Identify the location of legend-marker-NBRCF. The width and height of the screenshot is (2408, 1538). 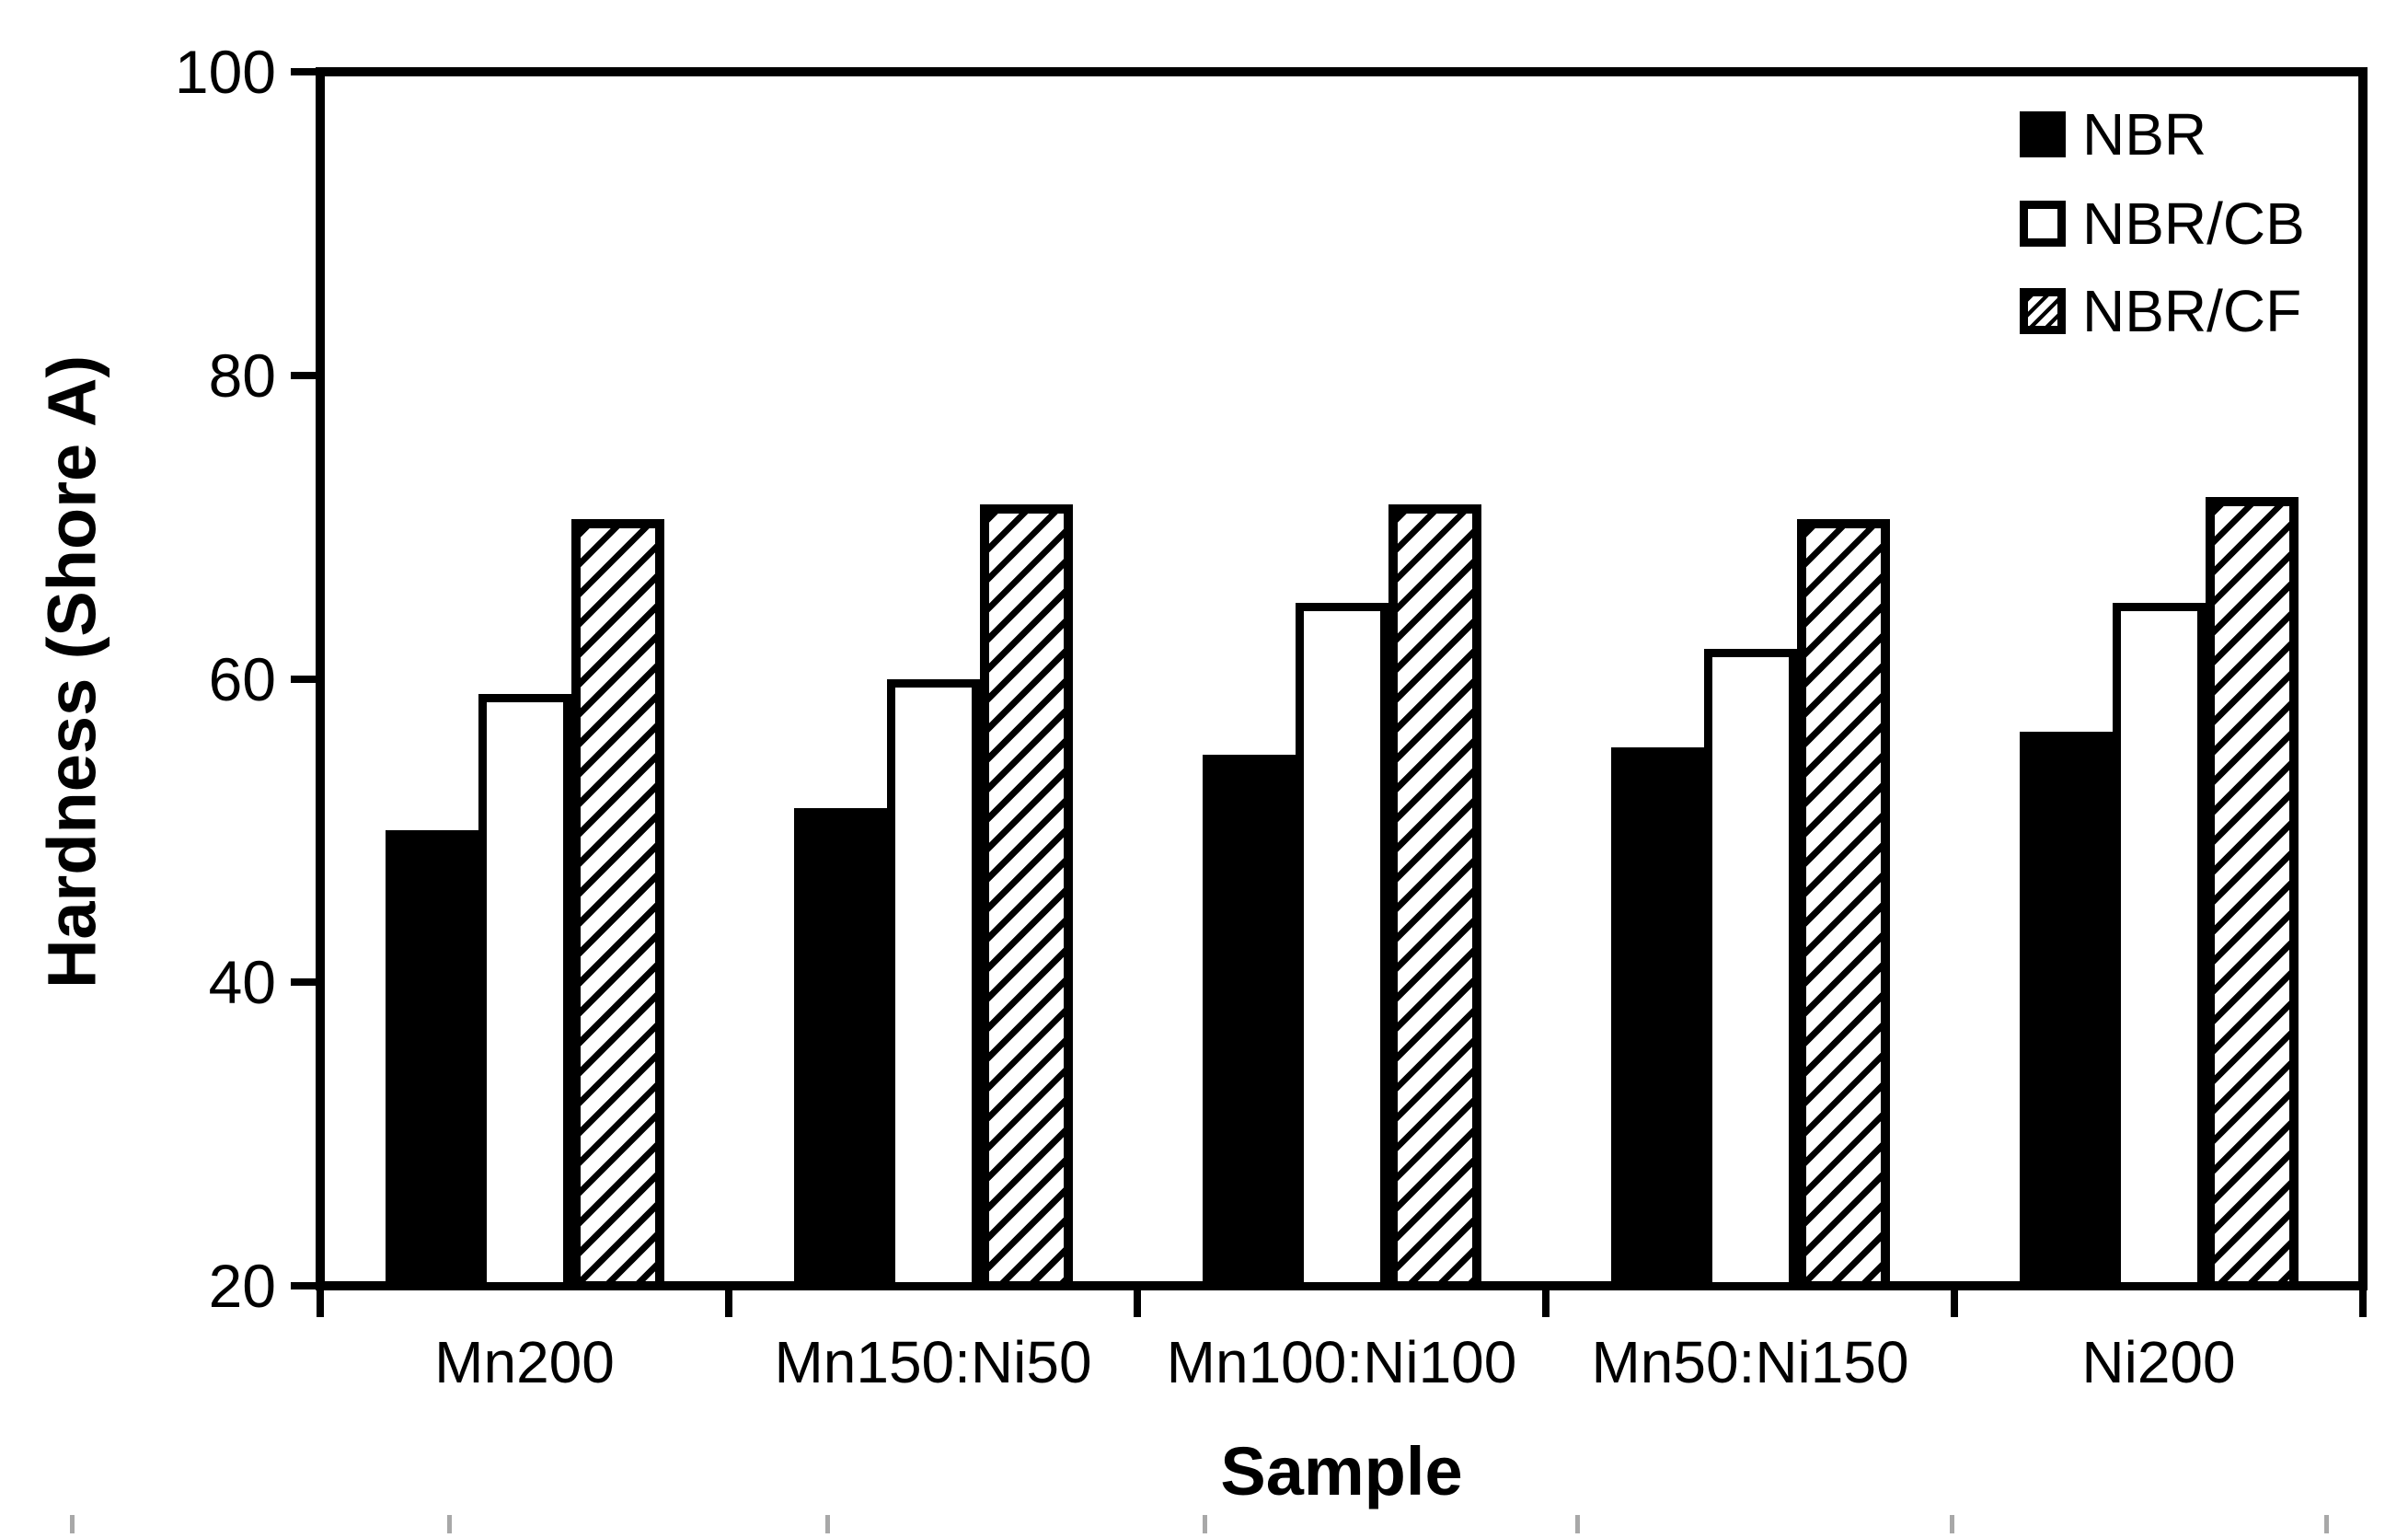
(2043, 311).